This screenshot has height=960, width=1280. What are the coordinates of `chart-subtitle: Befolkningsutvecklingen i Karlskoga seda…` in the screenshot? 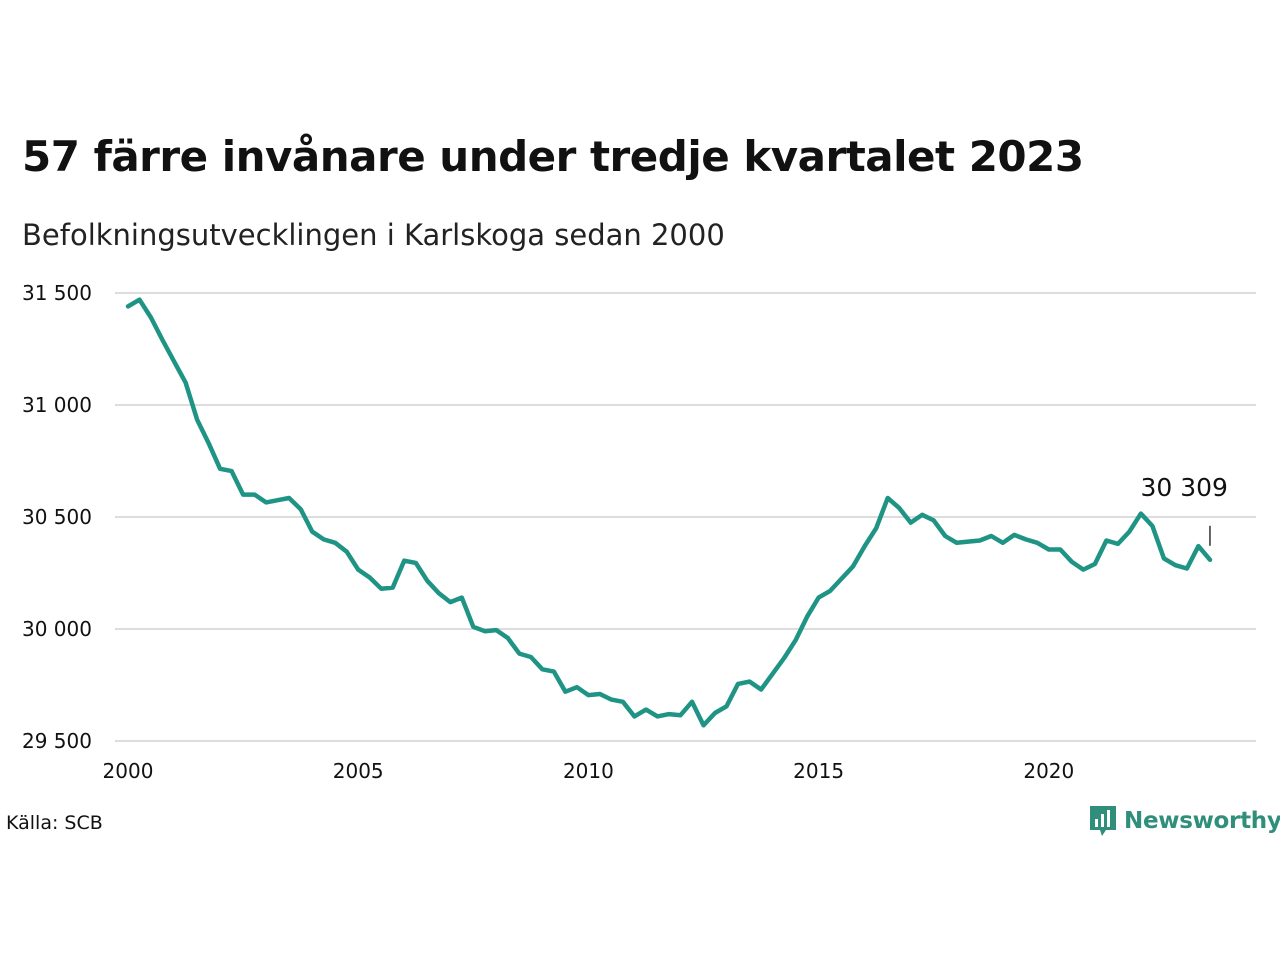 It's located at (373, 235).